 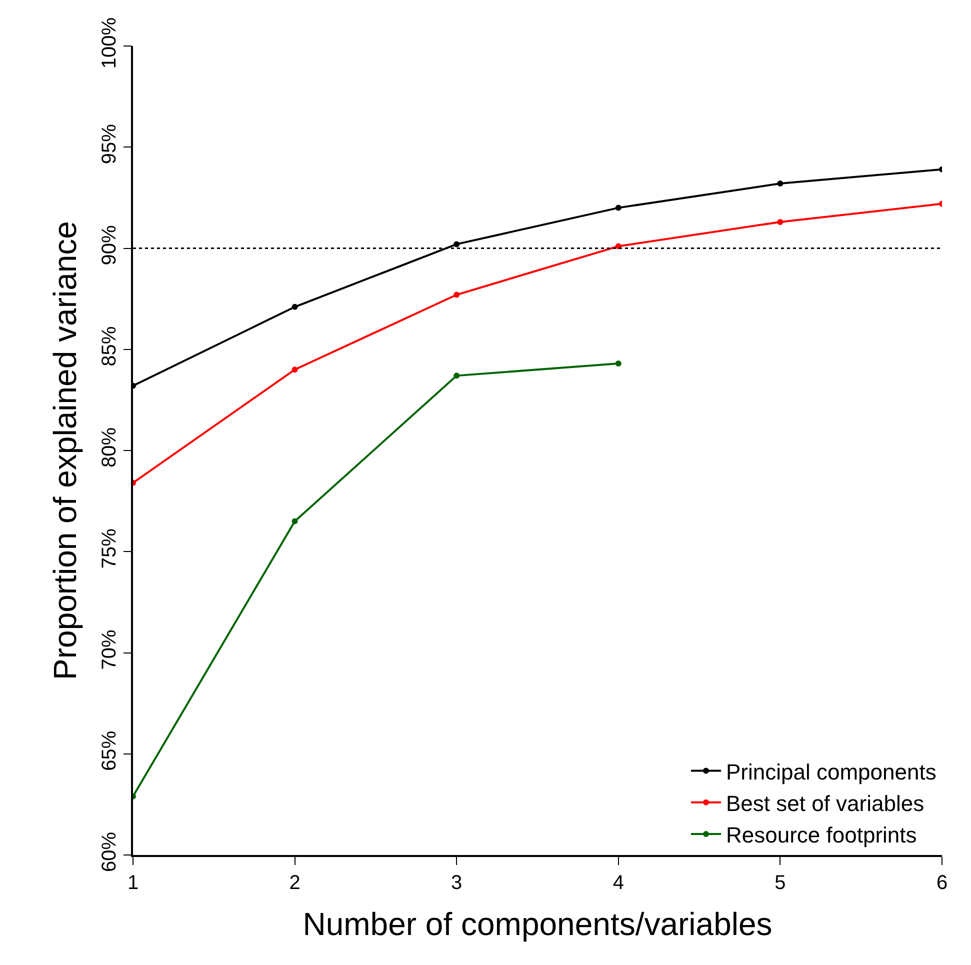 What do you see at coordinates (831, 771) in the screenshot?
I see `legend-label: Principal components` at bounding box center [831, 771].